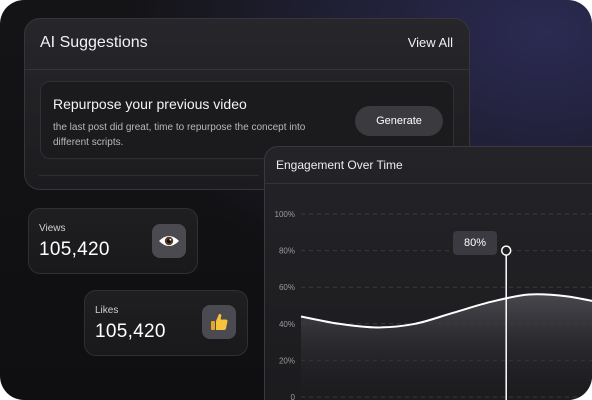 The width and height of the screenshot is (592, 400). What do you see at coordinates (446, 345) in the screenshot?
I see `series-area` at bounding box center [446, 345].